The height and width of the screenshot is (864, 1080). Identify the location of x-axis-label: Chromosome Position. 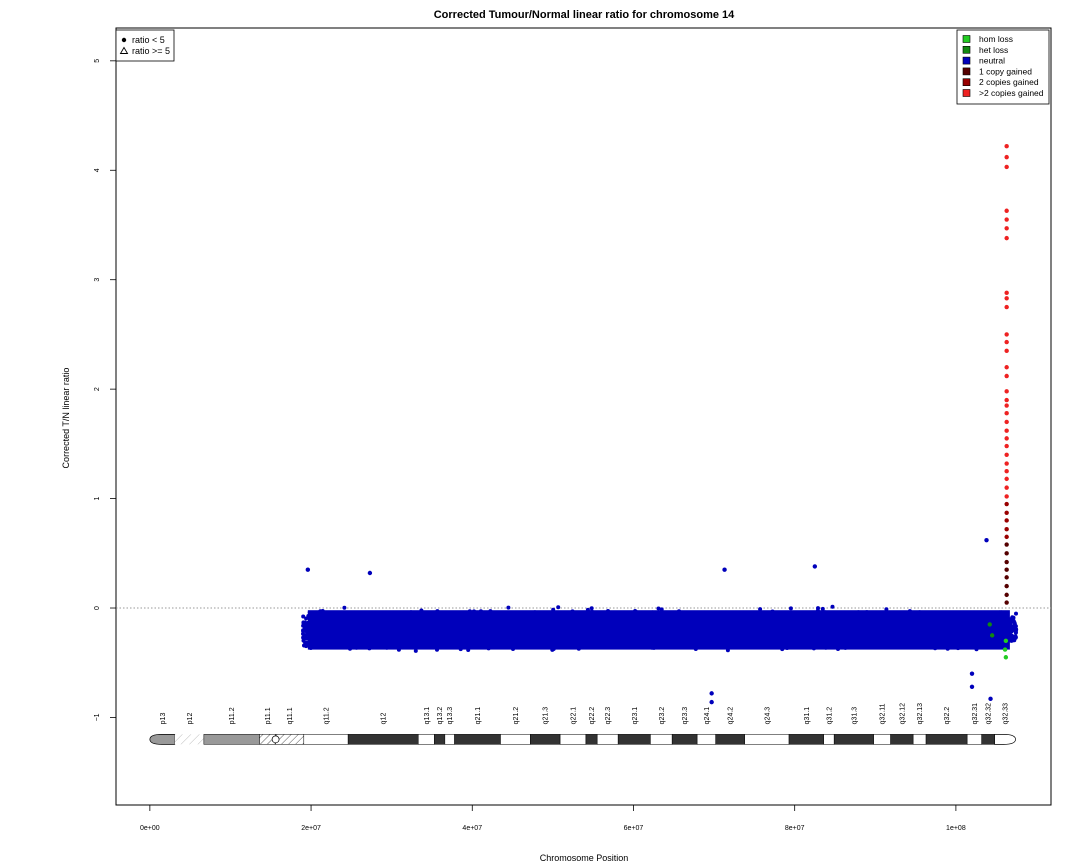
(584, 858).